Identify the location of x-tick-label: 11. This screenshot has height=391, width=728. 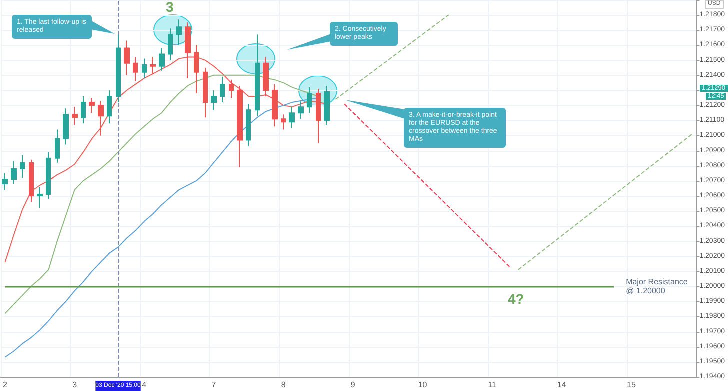
(492, 385).